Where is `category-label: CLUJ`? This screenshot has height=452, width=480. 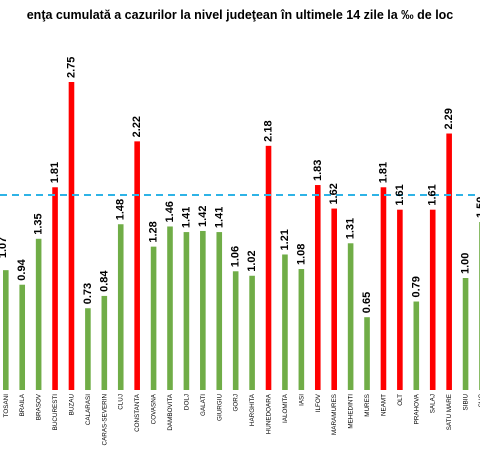 category-label: CLUJ is located at coordinates (121, 402).